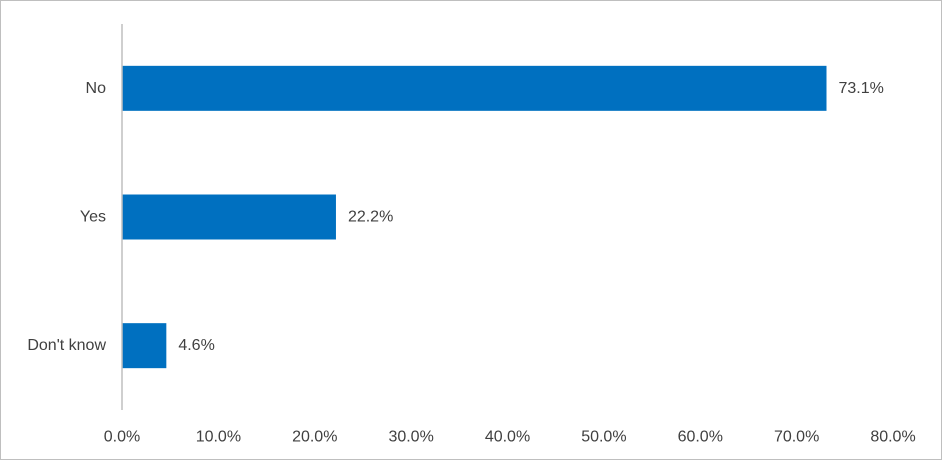 The image size is (942, 460). Describe the element at coordinates (196, 345) in the screenshot. I see `data-label: 4.6%` at that location.